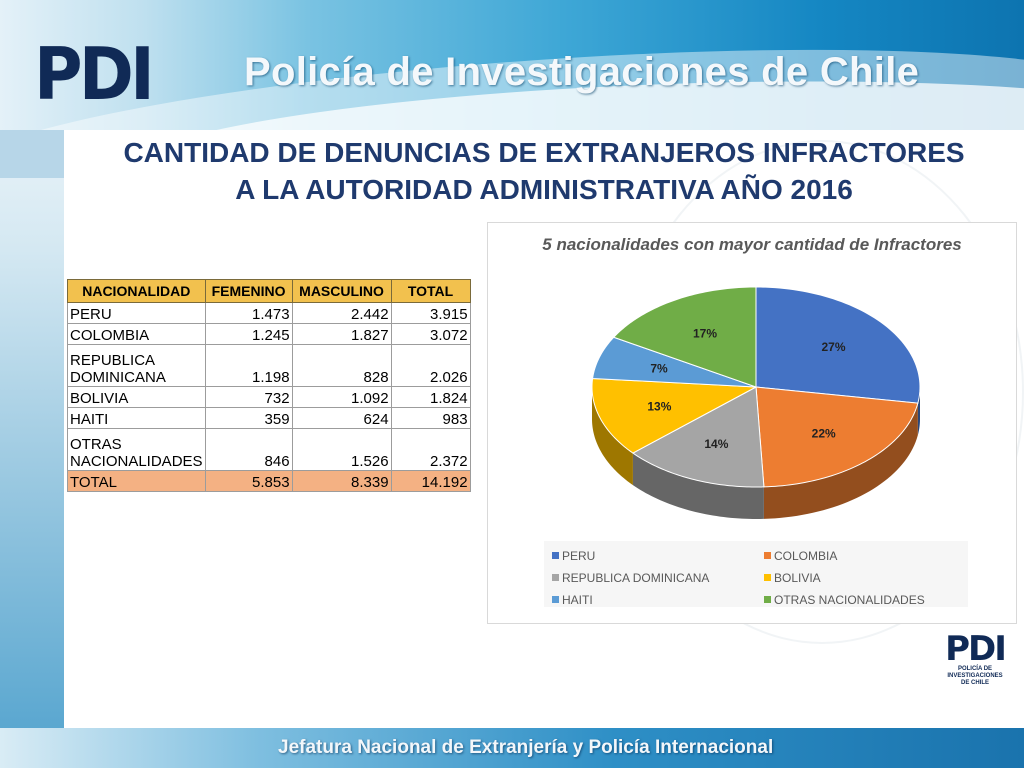 This screenshot has height=768, width=1024. I want to click on cell-masculino: 2.442, so click(341, 313).